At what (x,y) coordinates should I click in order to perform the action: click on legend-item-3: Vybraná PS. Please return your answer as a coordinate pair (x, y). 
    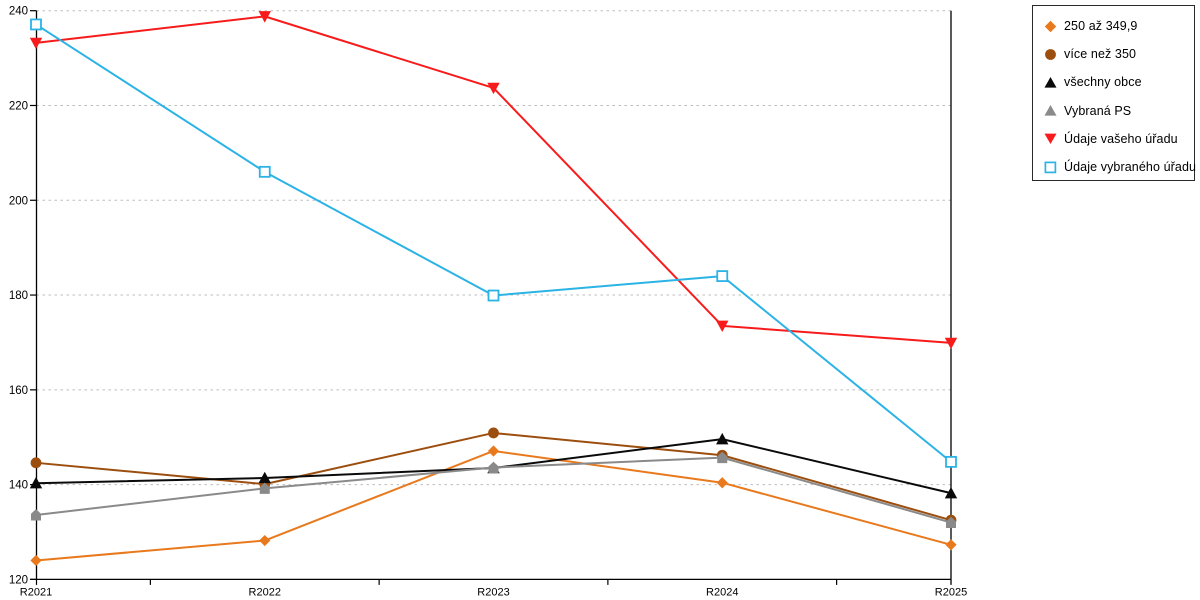
    Looking at the image, I should click on (1113, 111).